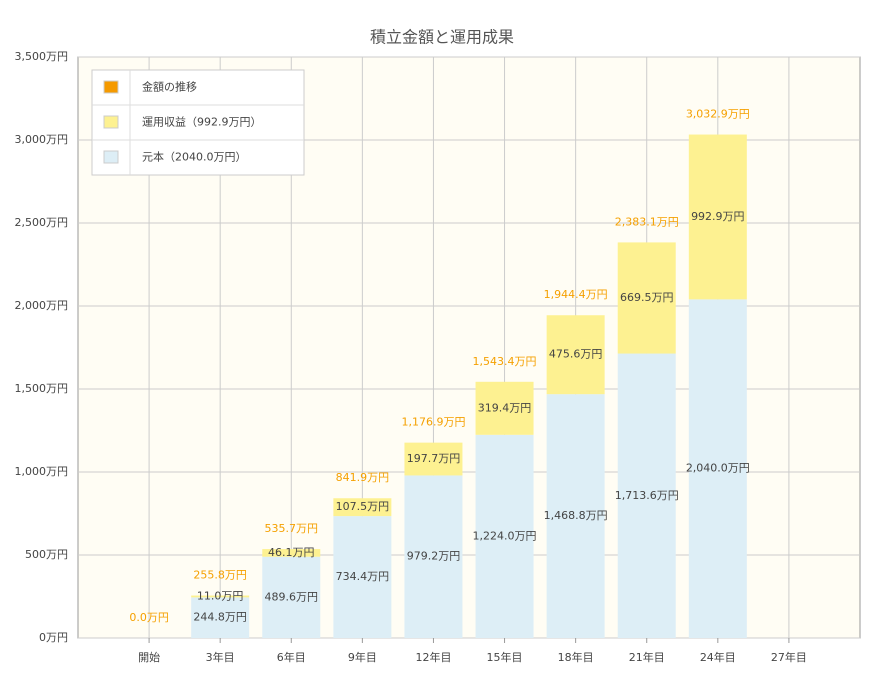  Describe the element at coordinates (46, 554) in the screenshot. I see `y-tick-label: 500万円` at that location.